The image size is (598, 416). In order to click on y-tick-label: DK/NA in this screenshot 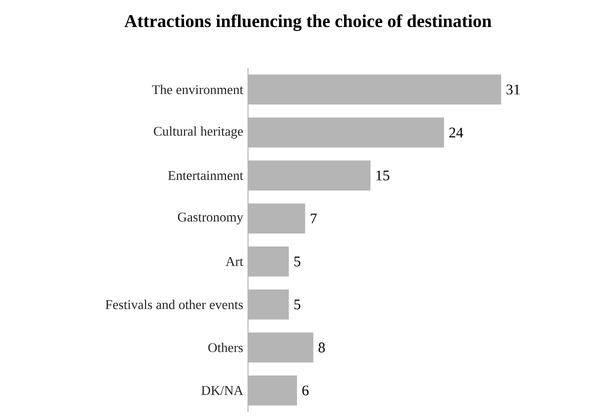, I will do `click(222, 390)`.